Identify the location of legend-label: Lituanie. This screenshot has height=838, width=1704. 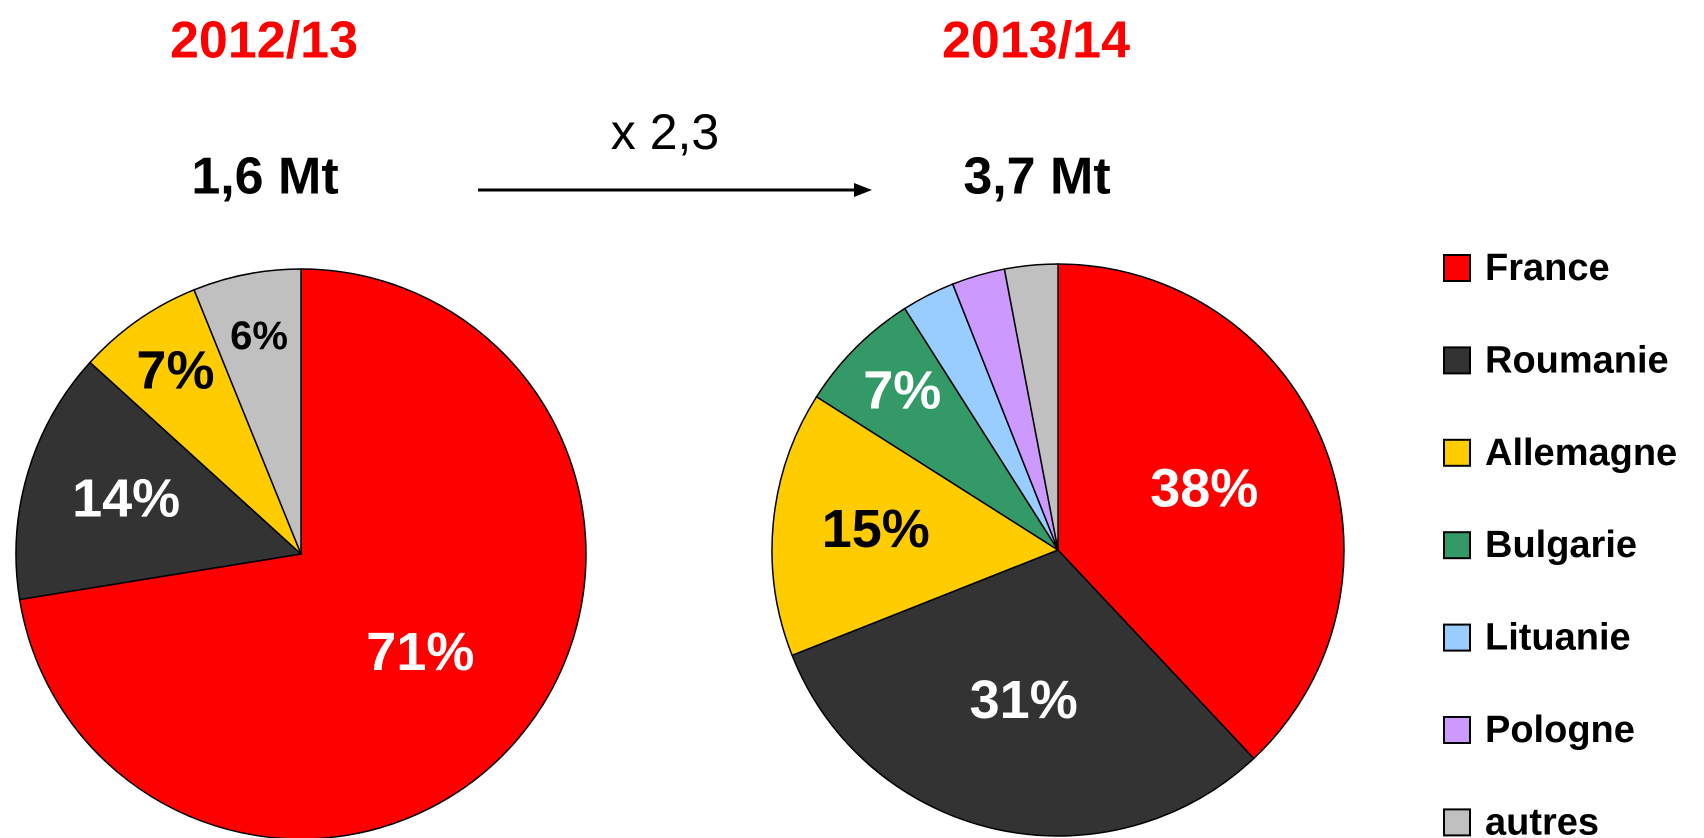
(1558, 638).